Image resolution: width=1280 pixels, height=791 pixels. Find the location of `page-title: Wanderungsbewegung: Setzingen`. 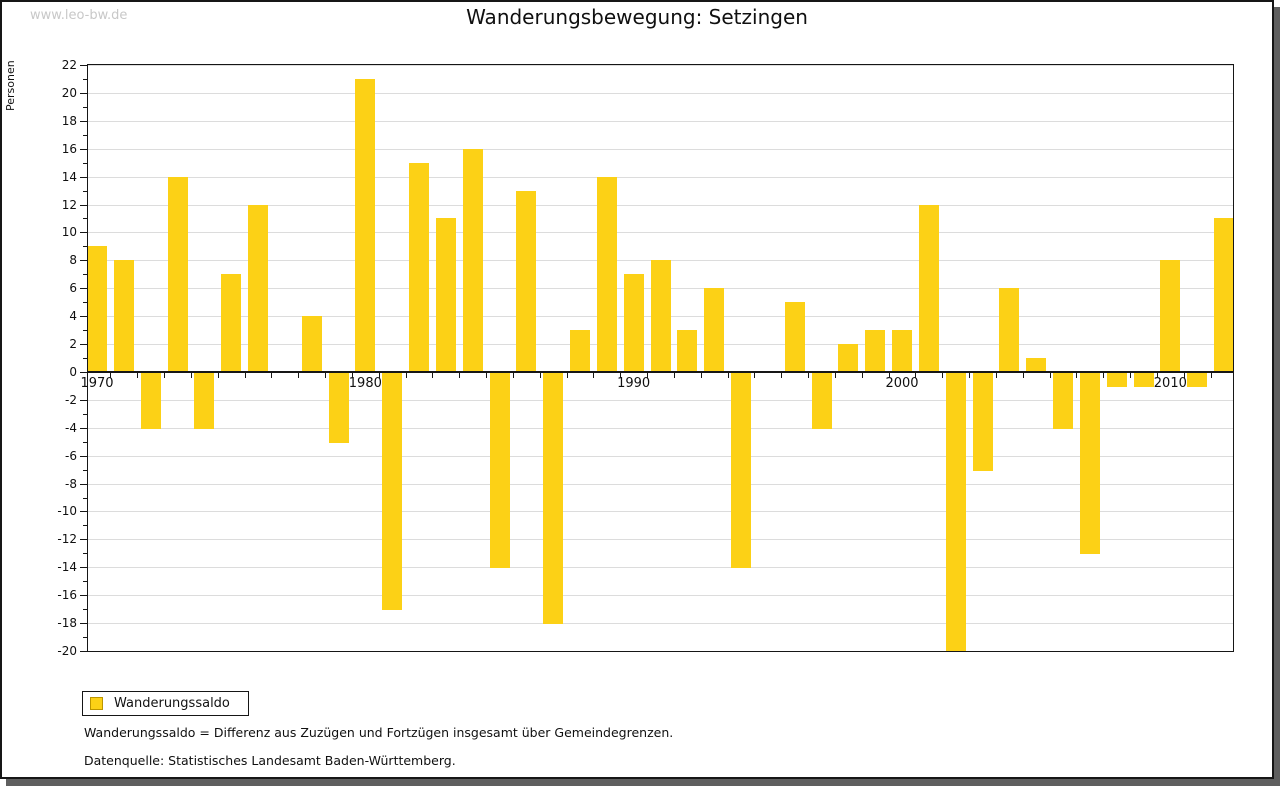

page-title: Wanderungsbewegung: Setzingen is located at coordinates (637, 17).